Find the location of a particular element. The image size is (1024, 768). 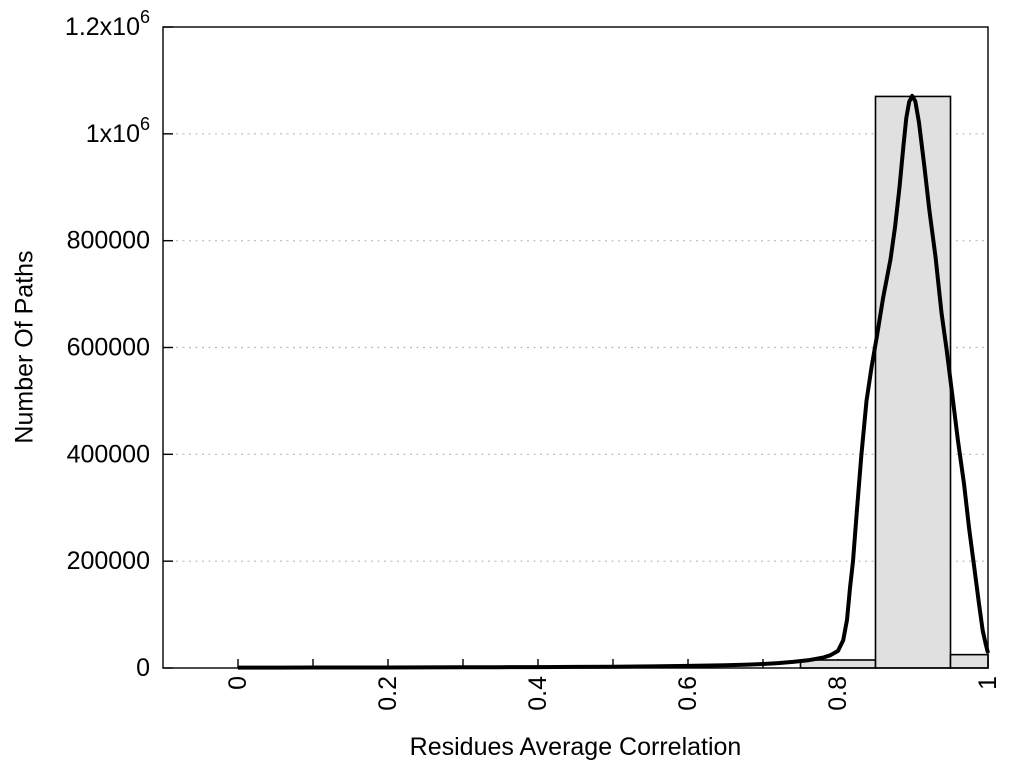

y-tick-label: 400000 is located at coordinates (108, 454).